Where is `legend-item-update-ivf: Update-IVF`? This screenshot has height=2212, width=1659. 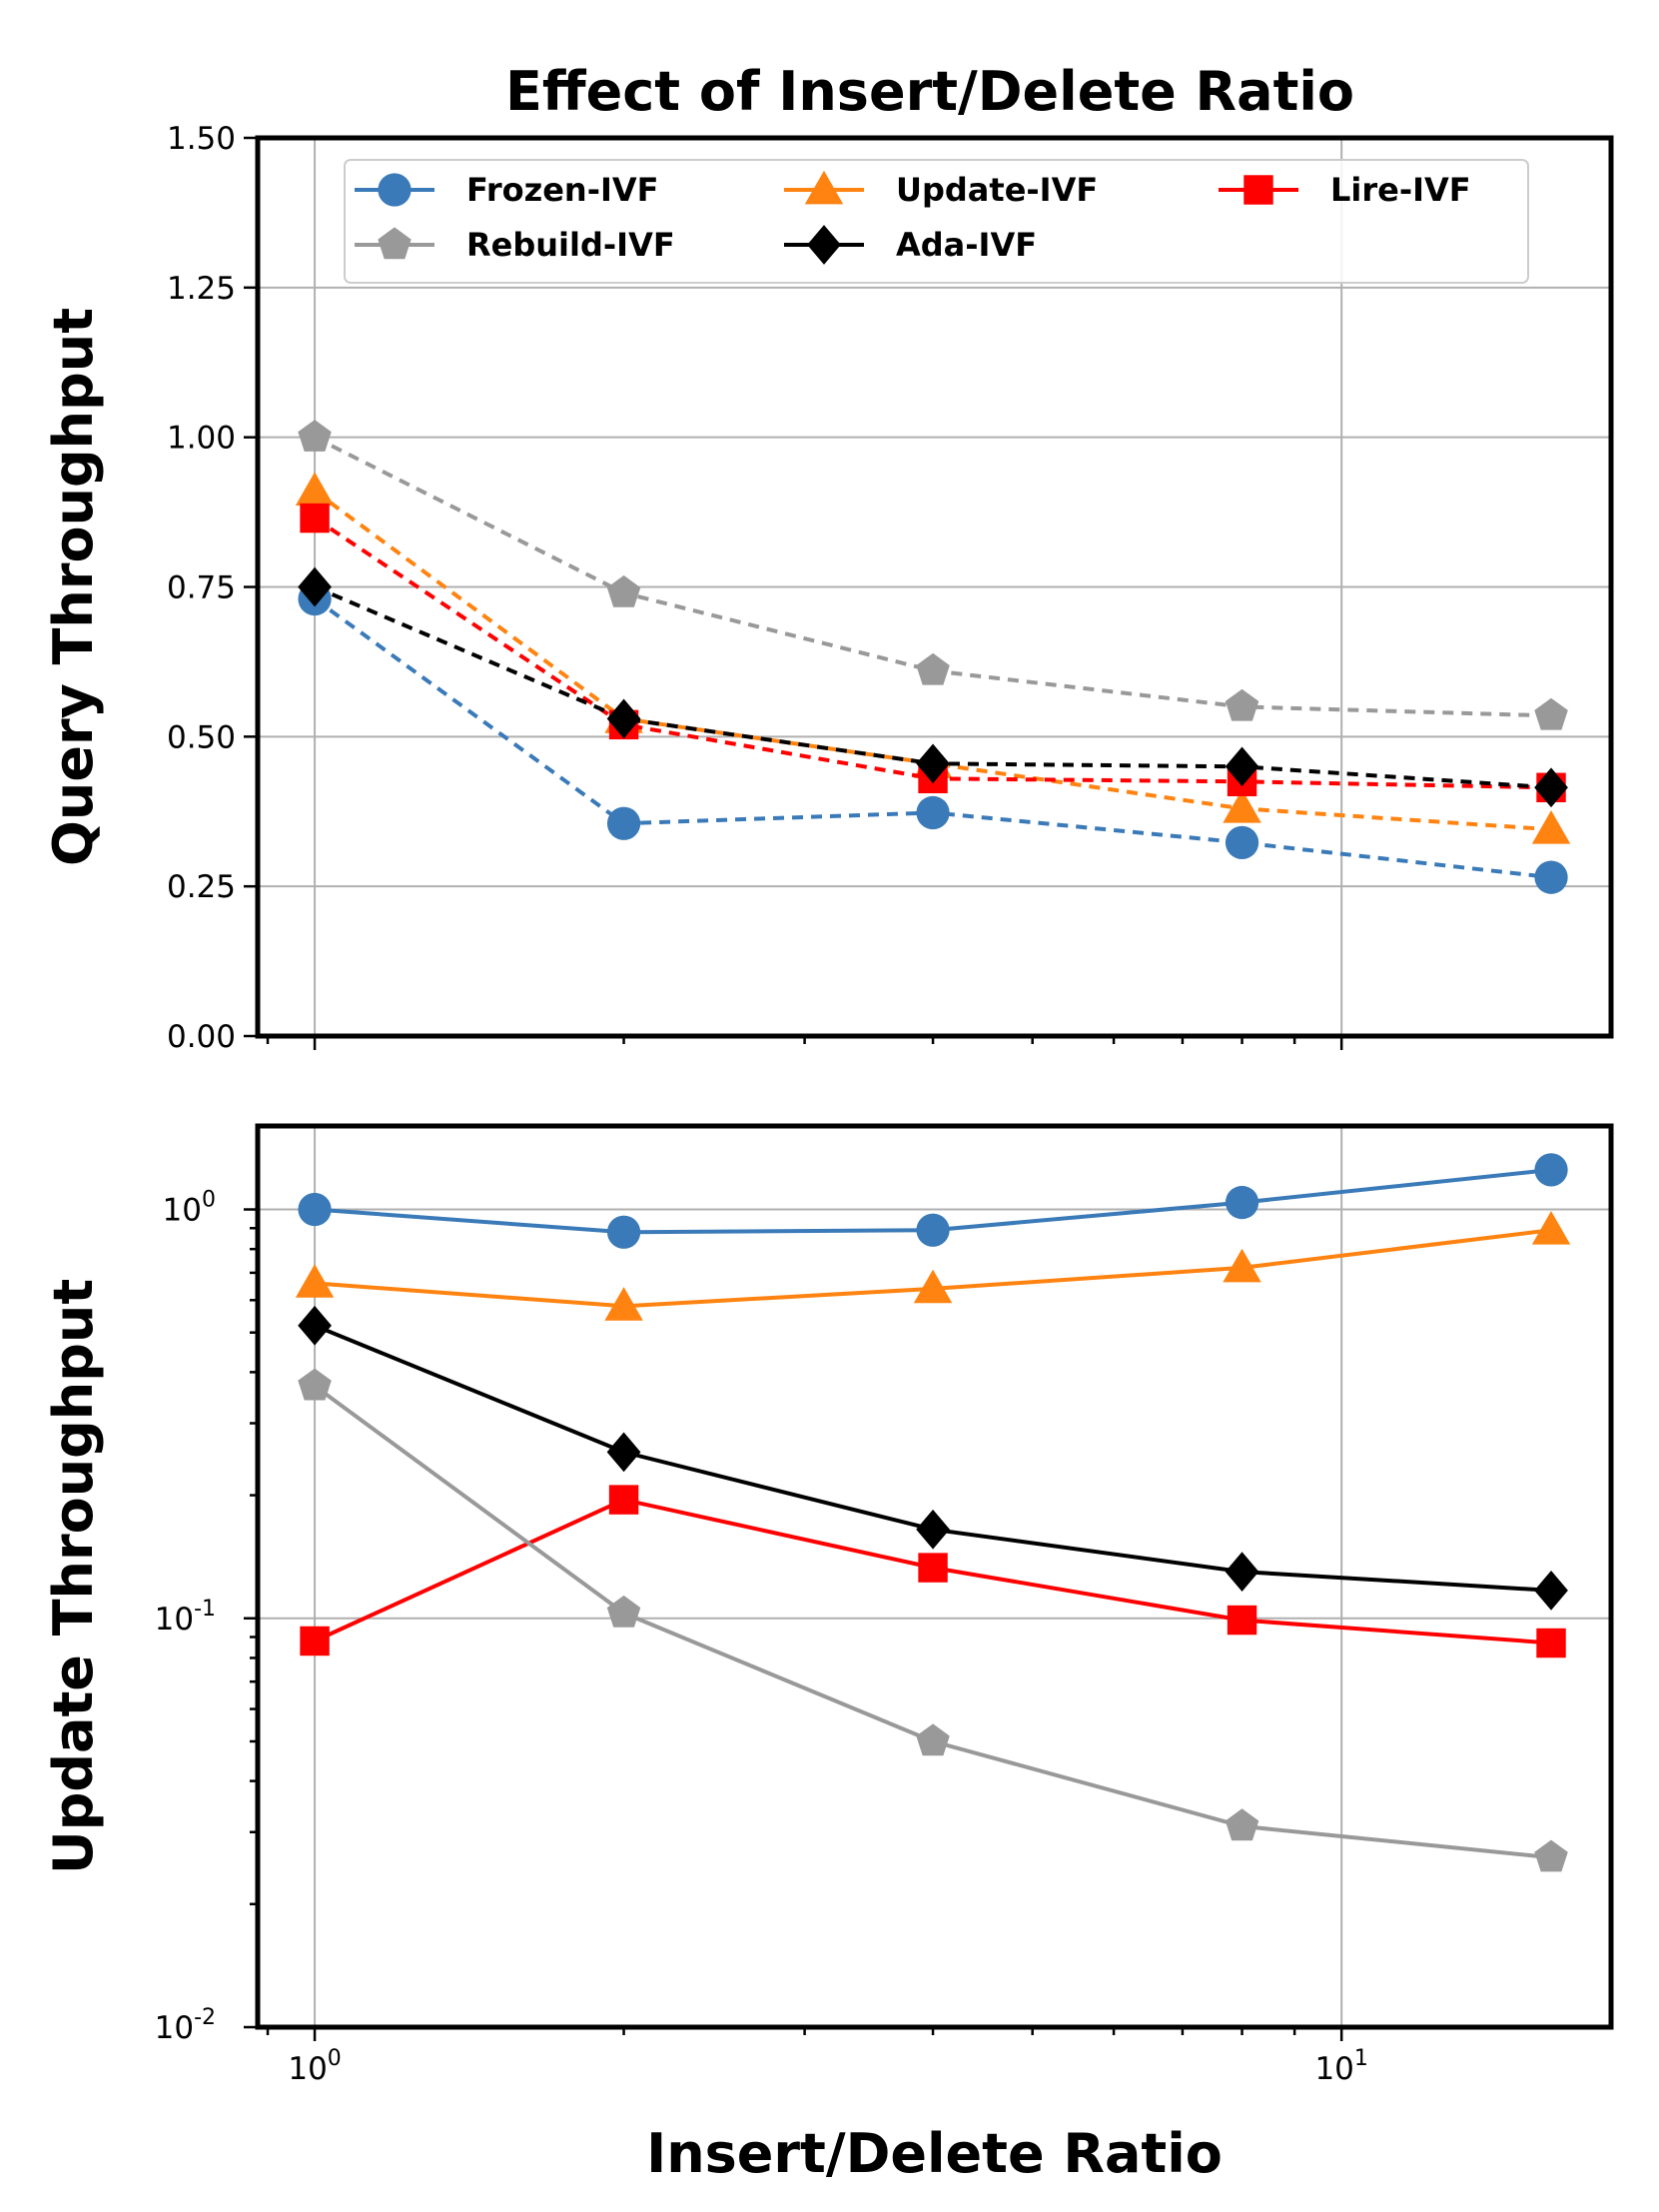
legend-item-update-ivf: Update-IVF is located at coordinates (941, 189).